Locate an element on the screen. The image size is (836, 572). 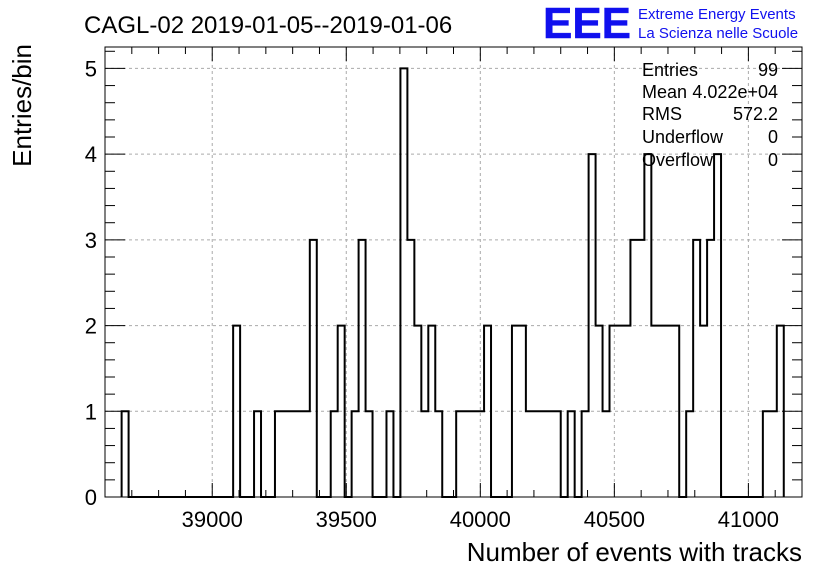
stats-mean-value: 4.022e+04 is located at coordinates (735, 92).